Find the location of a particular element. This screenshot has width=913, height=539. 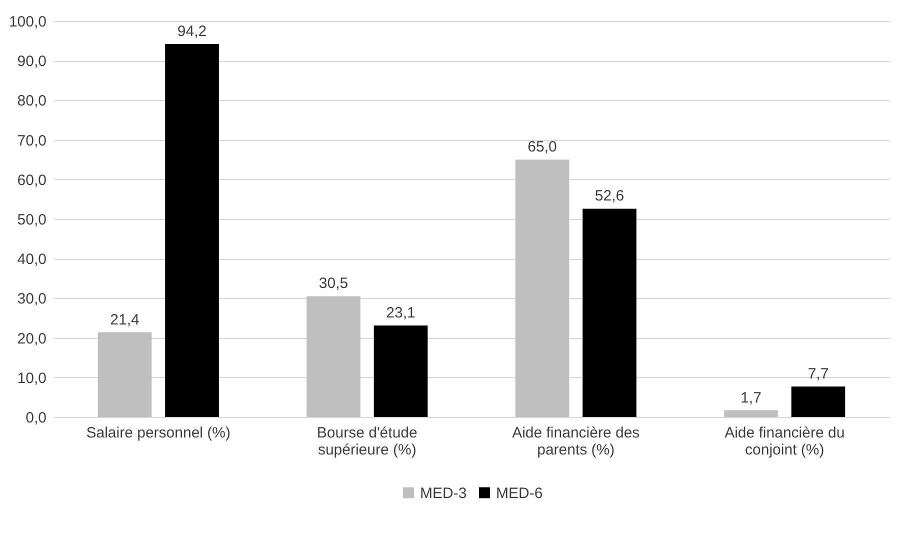

y-tick-label: 60,0 is located at coordinates (31, 180).